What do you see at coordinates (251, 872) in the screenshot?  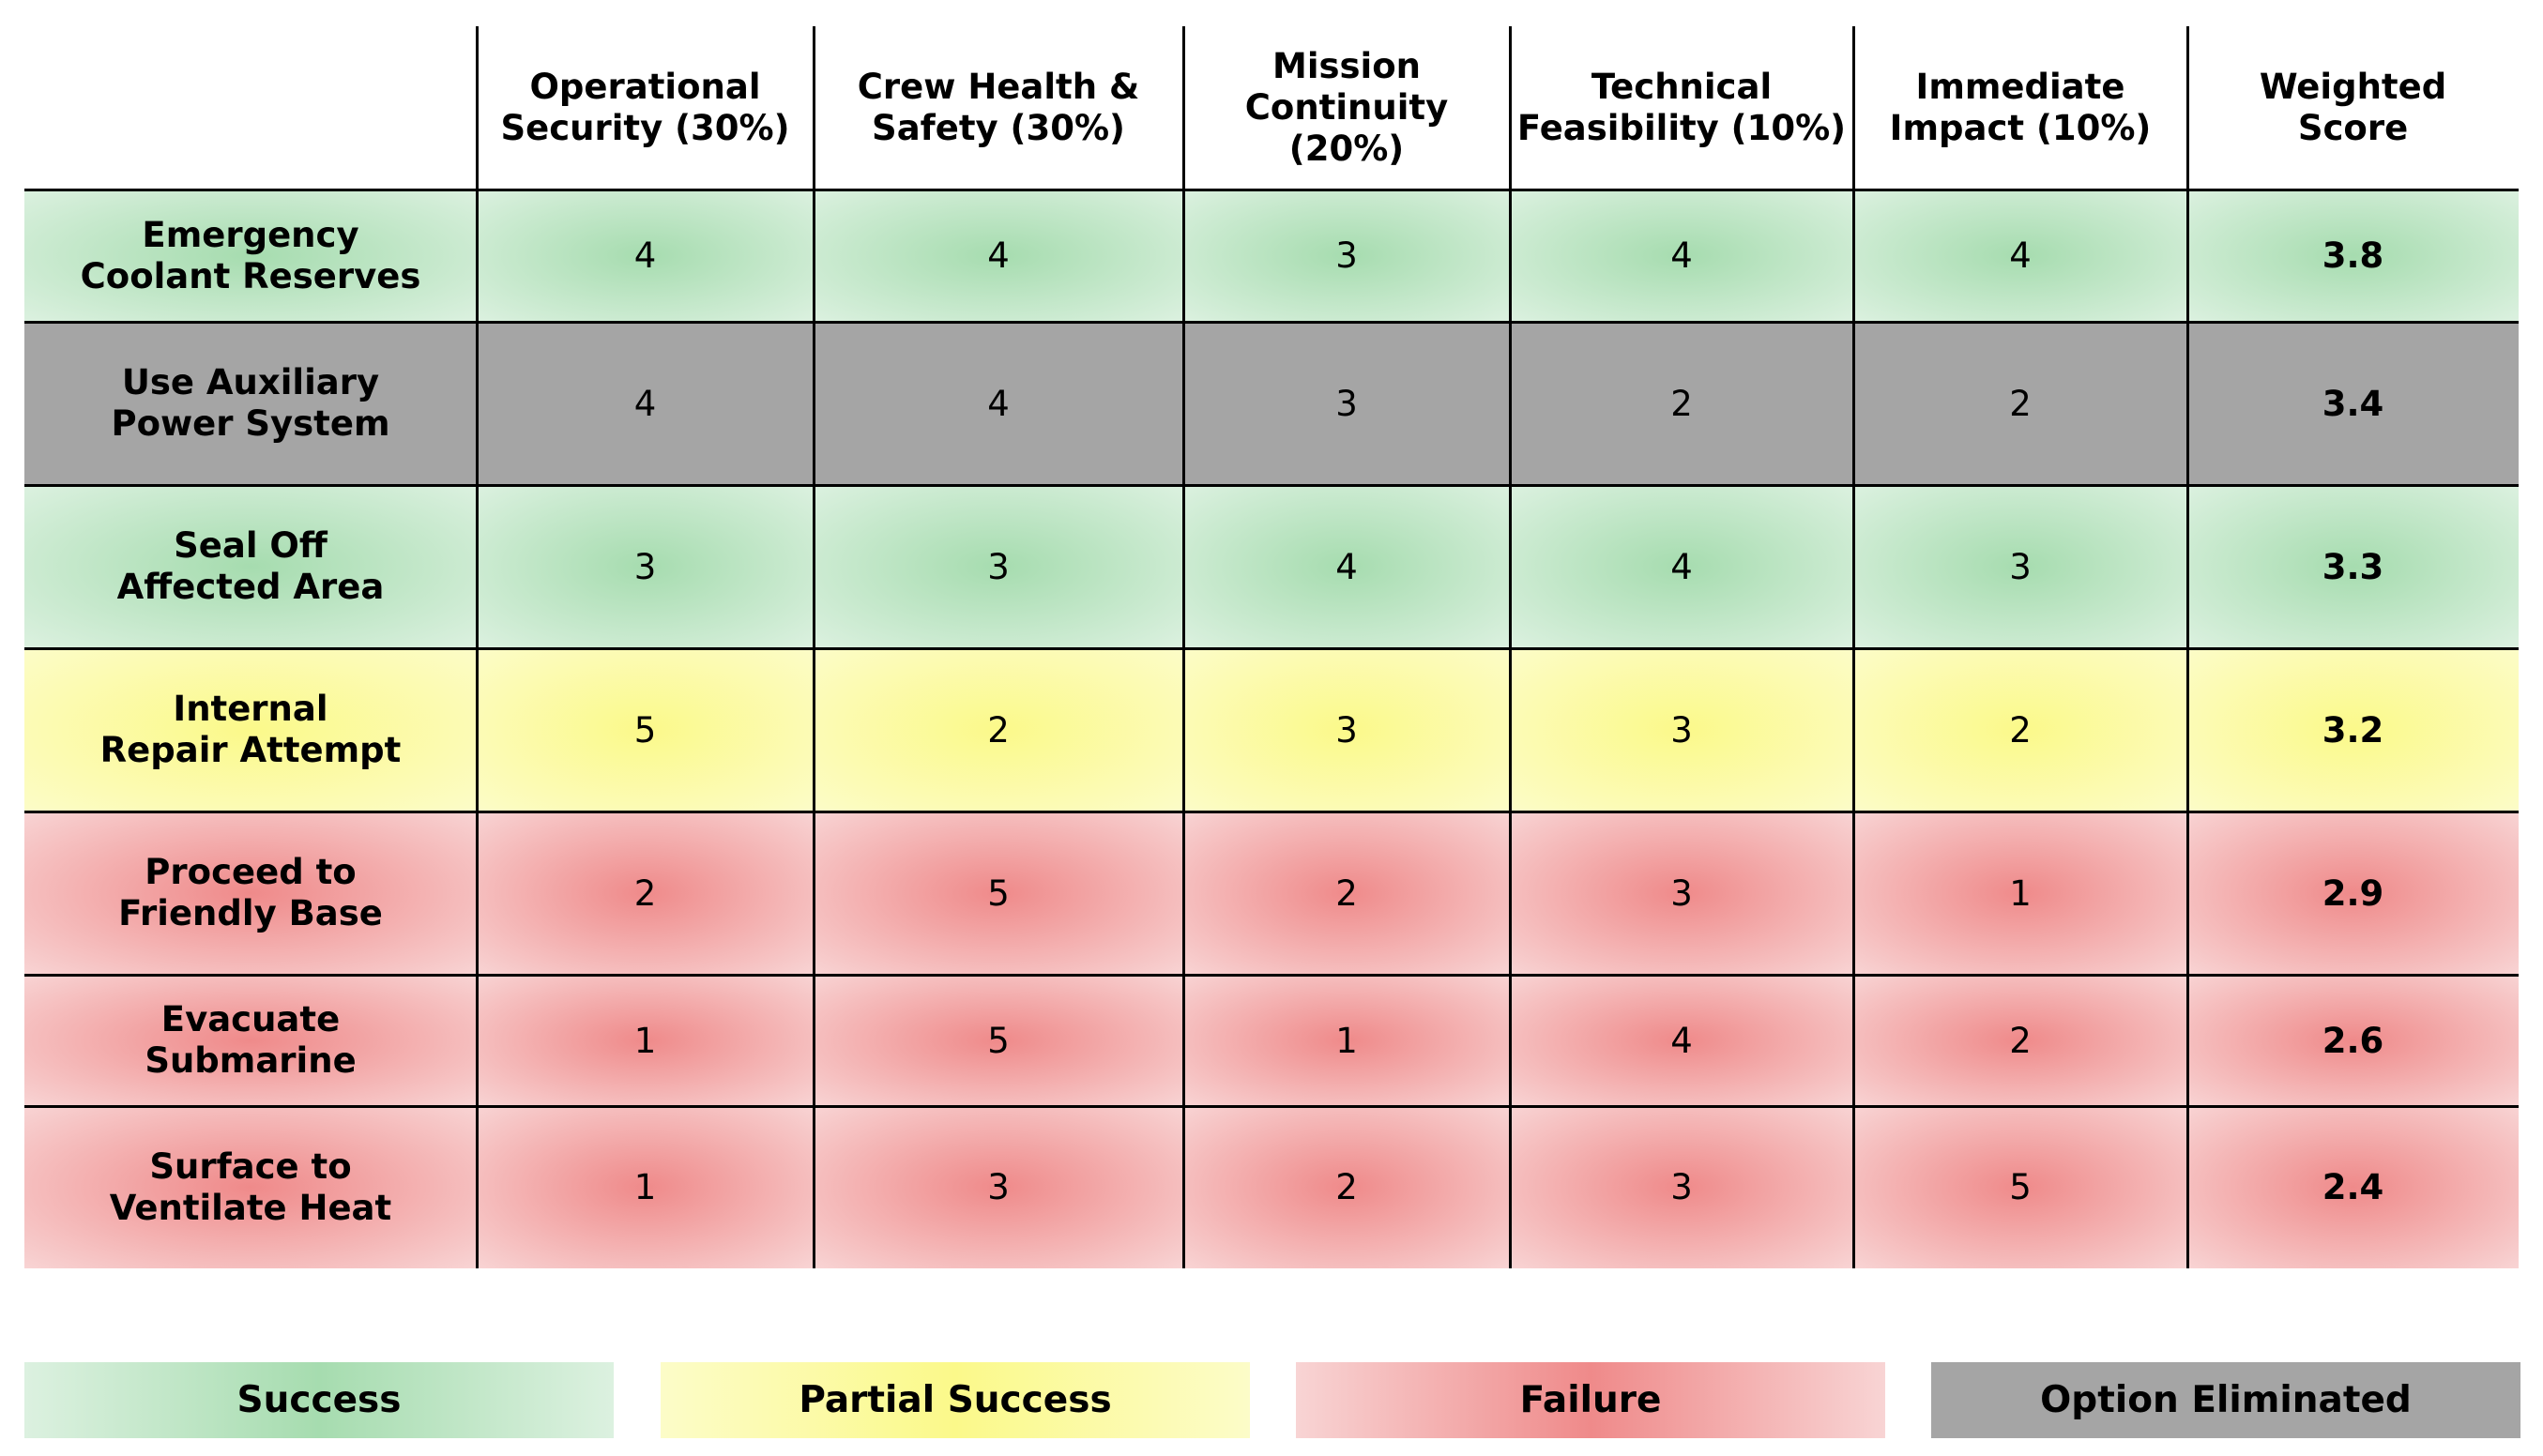 I see `row-label-line: Proceed to` at bounding box center [251, 872].